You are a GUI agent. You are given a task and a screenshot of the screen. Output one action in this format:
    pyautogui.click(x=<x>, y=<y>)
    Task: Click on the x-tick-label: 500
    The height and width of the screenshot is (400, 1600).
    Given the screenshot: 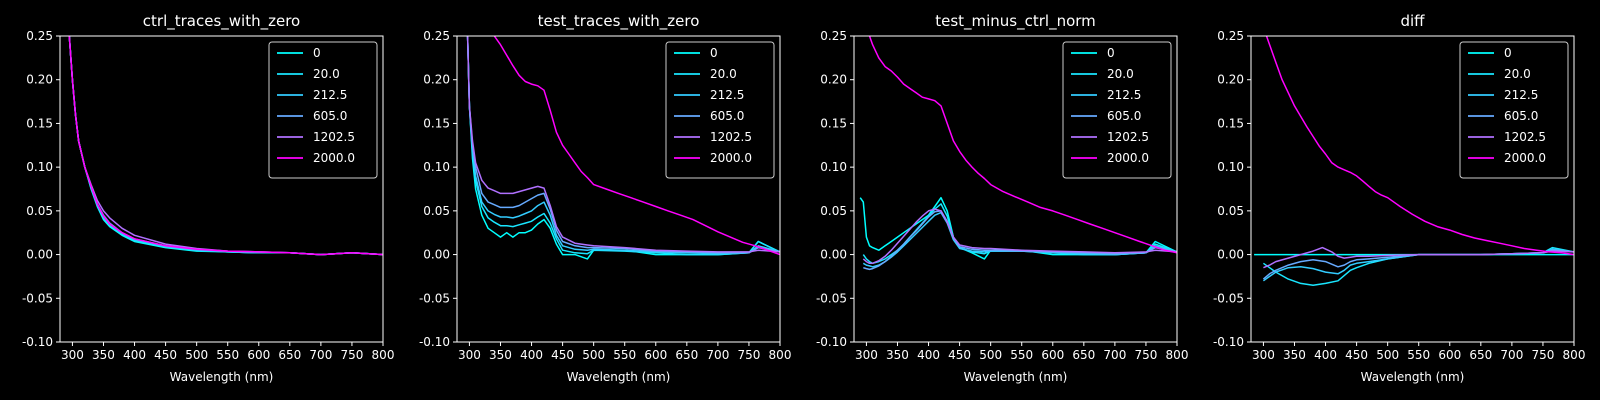 What is the action you would take?
    pyautogui.click(x=593, y=355)
    